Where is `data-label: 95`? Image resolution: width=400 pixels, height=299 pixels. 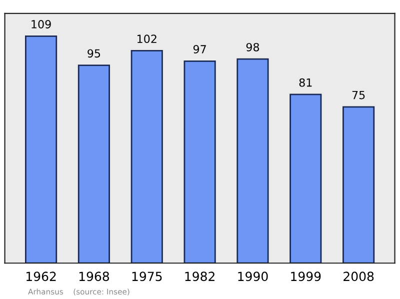 data-label: 95 is located at coordinates (94, 53).